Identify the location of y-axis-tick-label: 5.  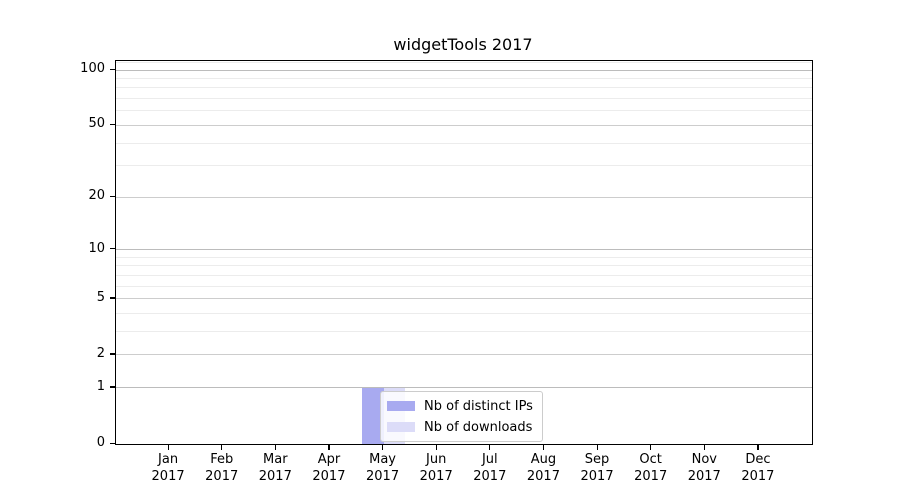
(100, 297).